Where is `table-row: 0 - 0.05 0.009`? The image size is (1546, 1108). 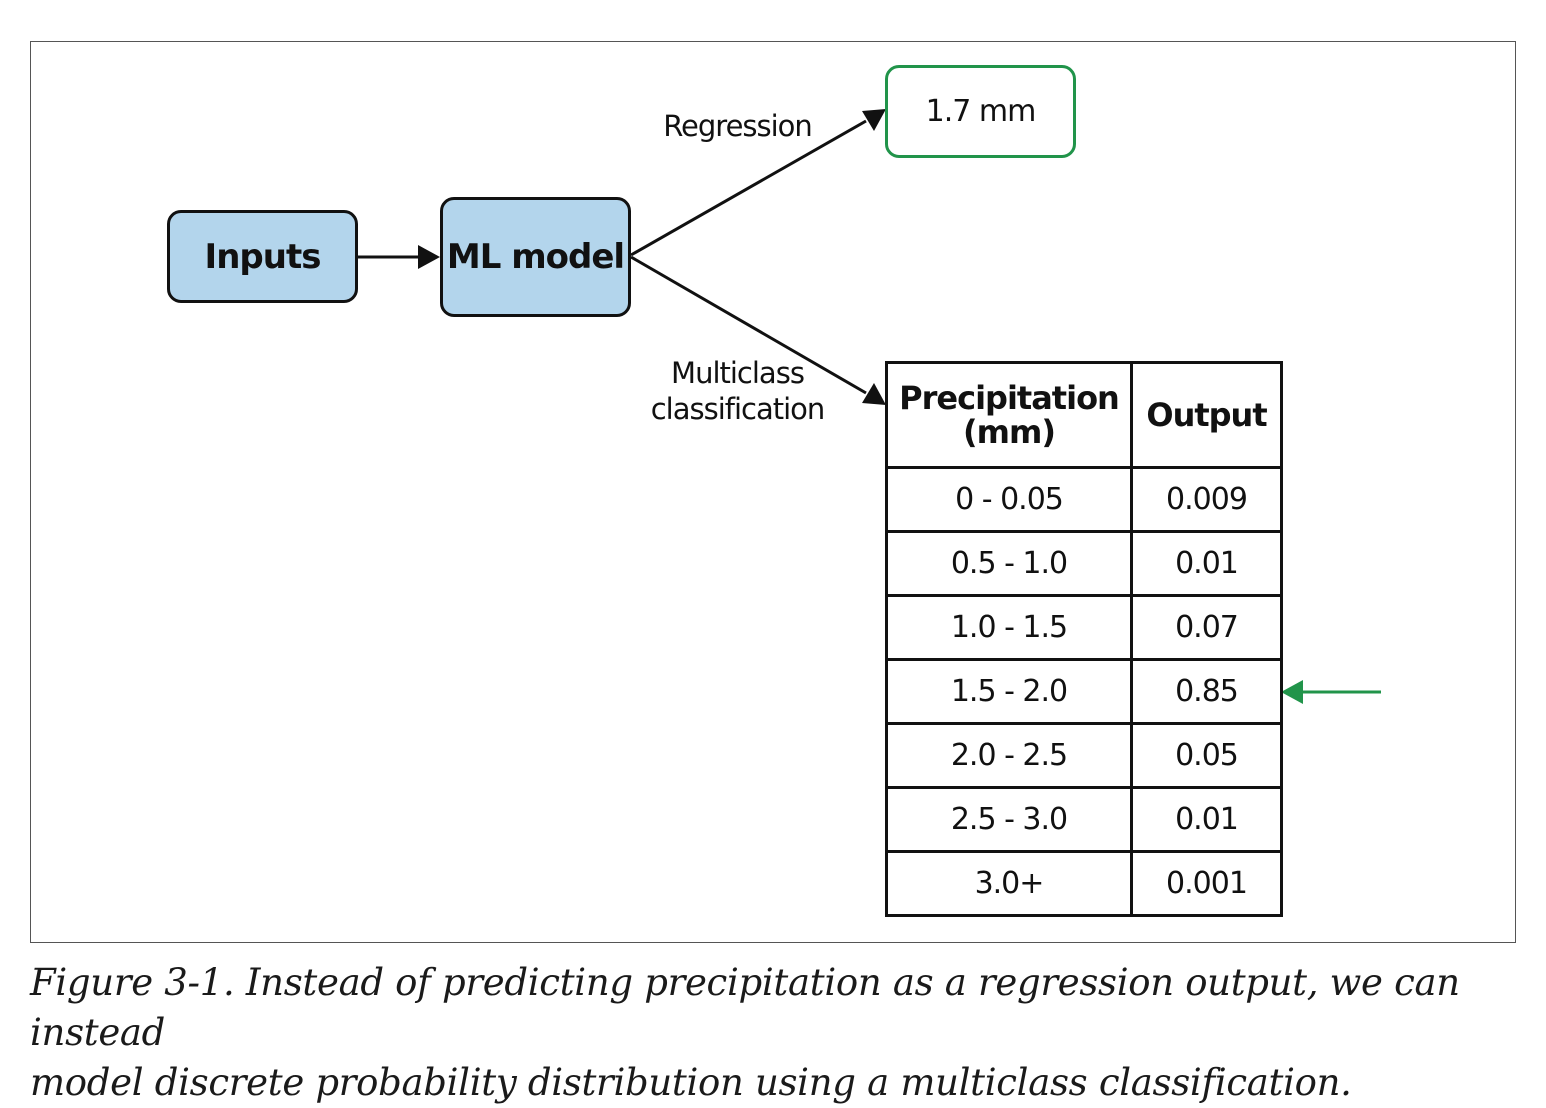 table-row: 0 - 0.05 0.009 is located at coordinates (1084, 499).